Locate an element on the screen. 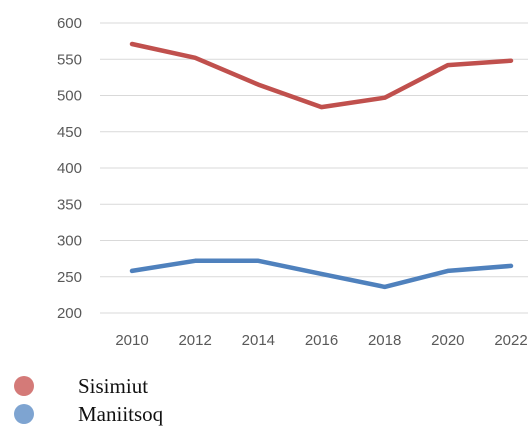 The height and width of the screenshot is (432, 528). x-tick-label: 2016 is located at coordinates (321, 340).